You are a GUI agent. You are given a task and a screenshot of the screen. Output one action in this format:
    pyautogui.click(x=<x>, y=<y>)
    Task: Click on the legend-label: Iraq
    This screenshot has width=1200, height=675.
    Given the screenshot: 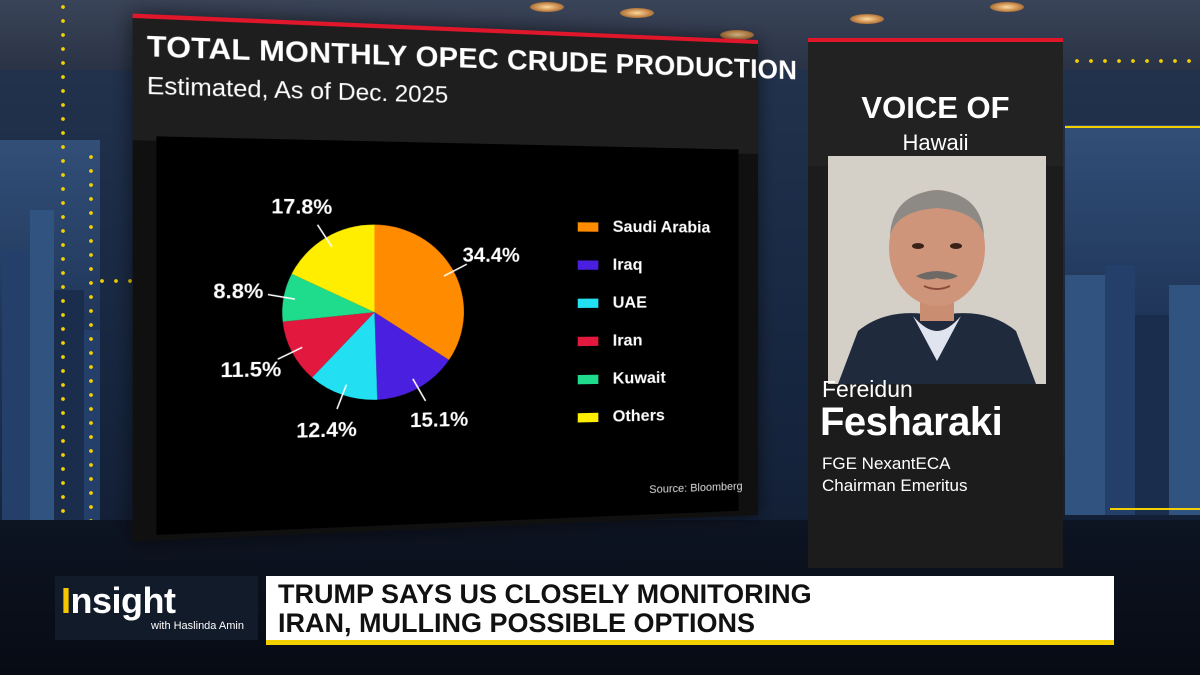 What is the action you would take?
    pyautogui.click(x=628, y=265)
    